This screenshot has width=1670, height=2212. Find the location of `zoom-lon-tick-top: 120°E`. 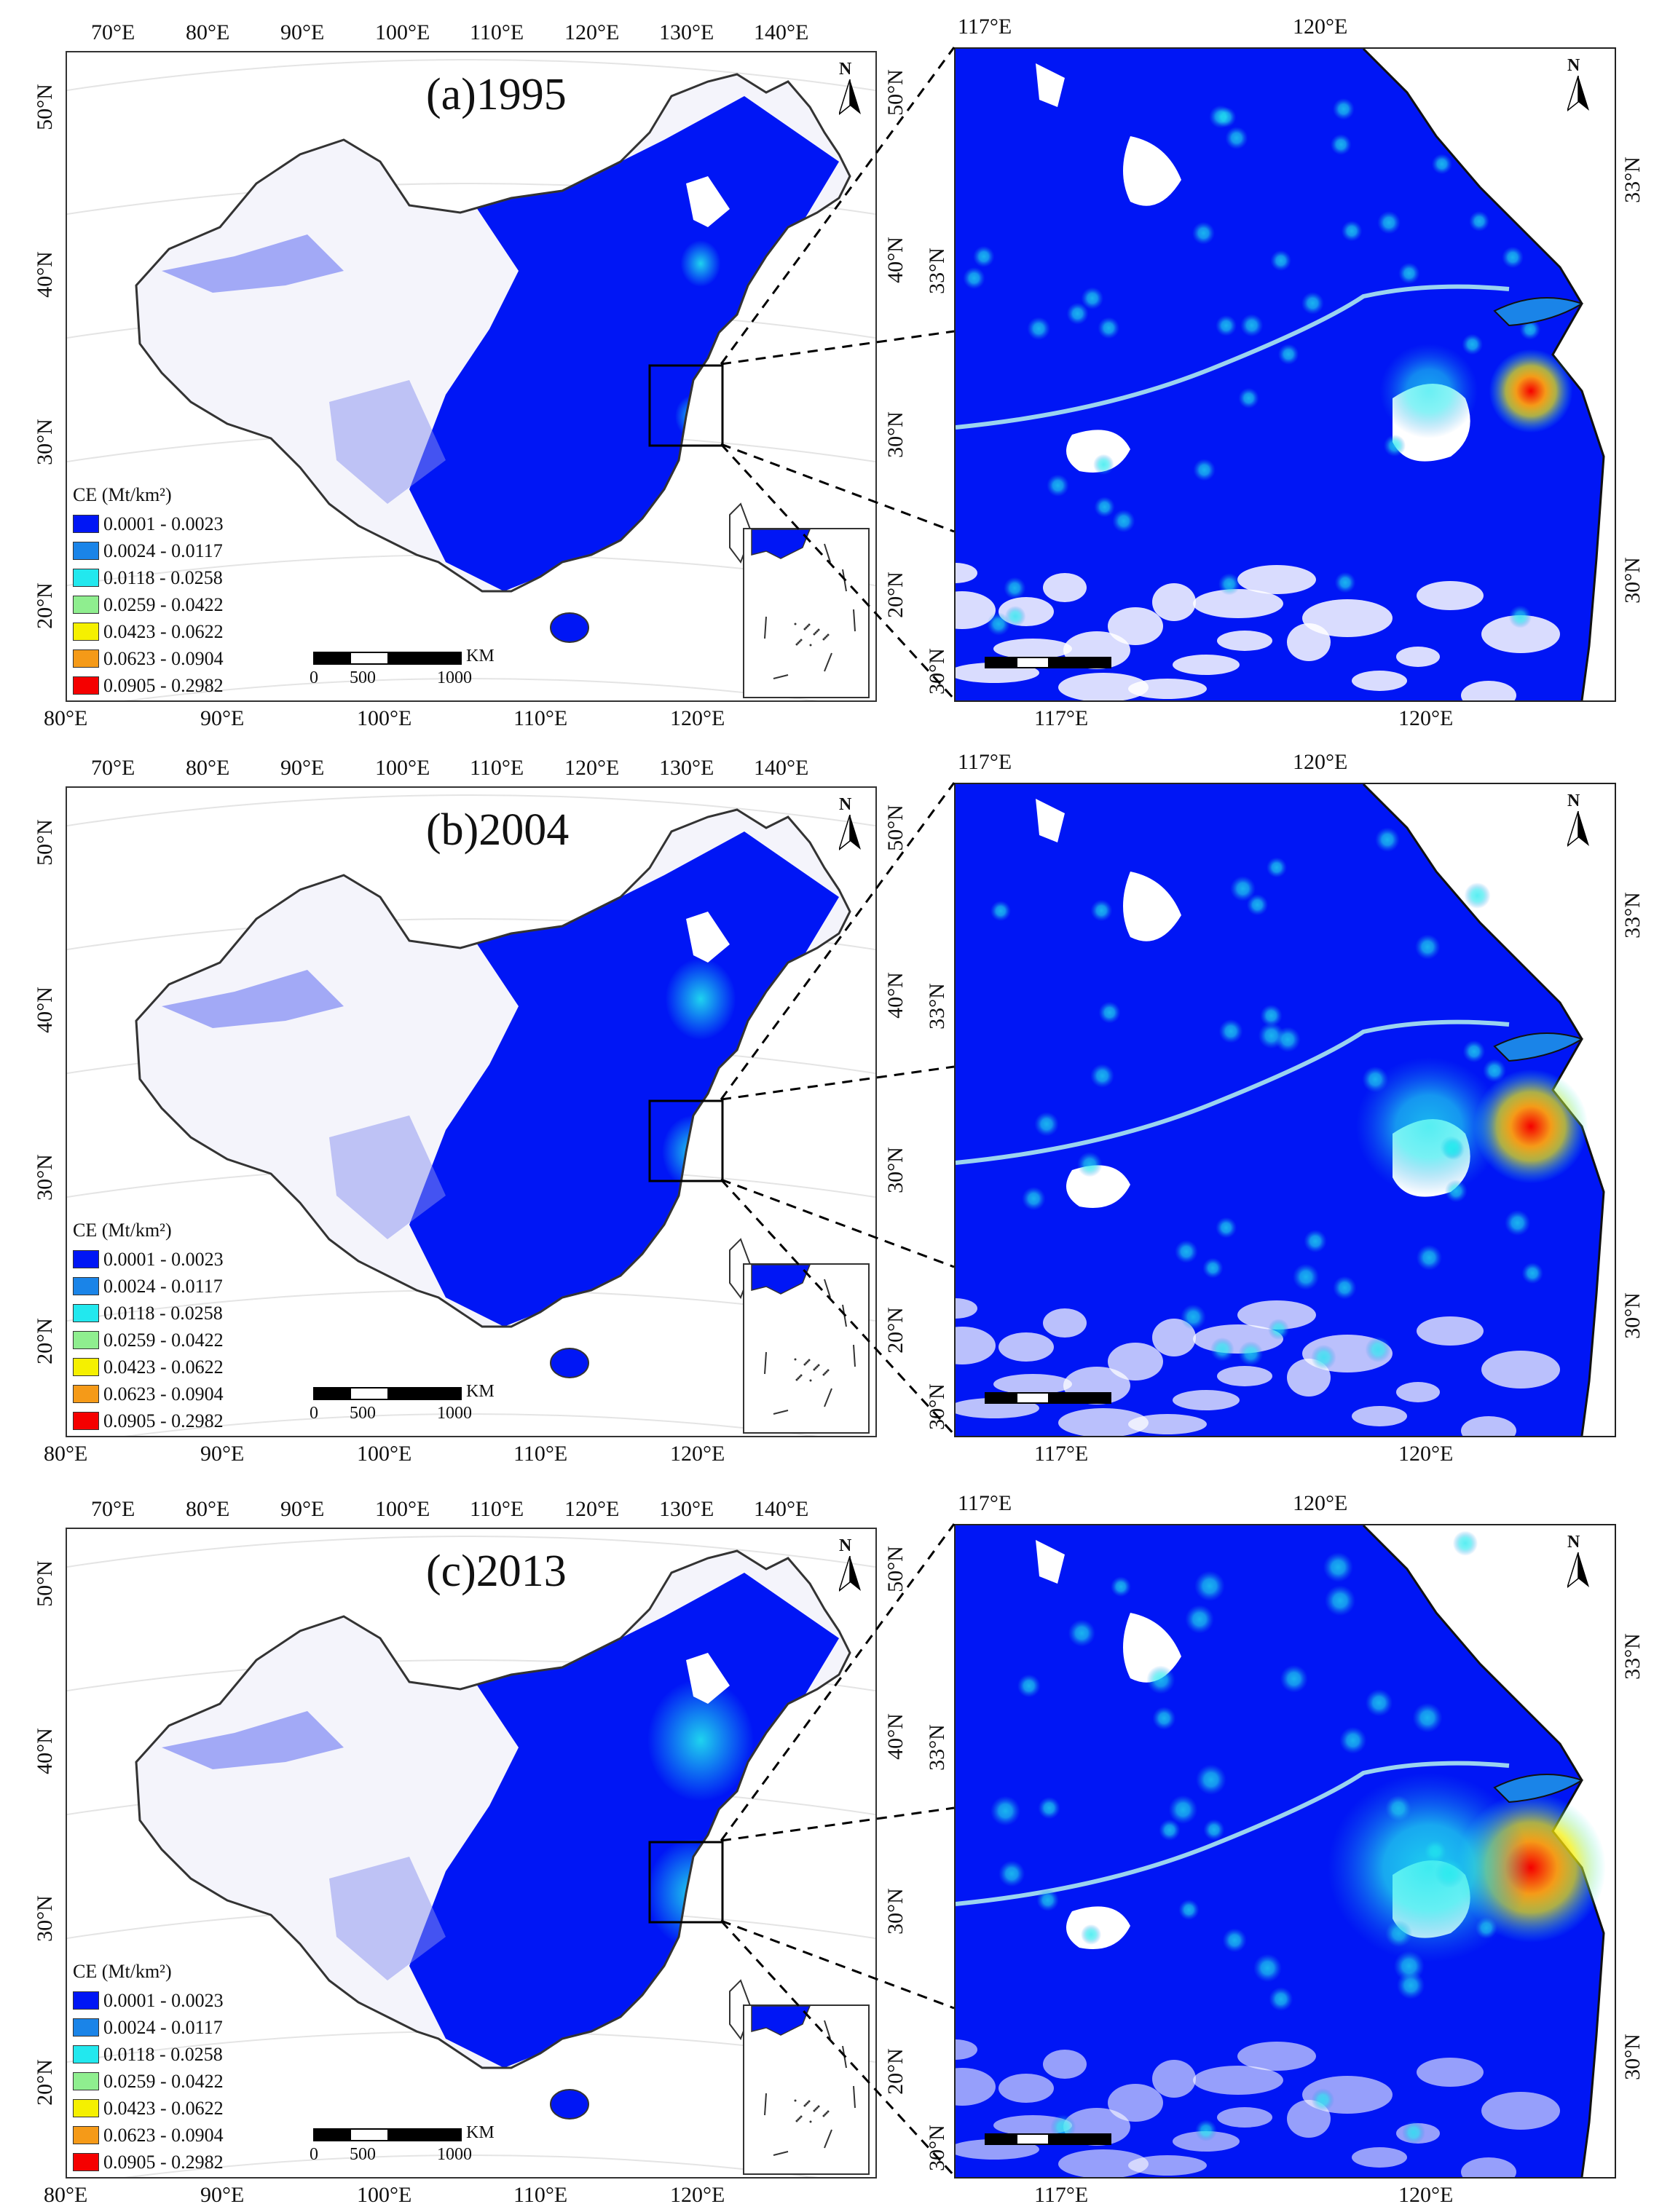

zoom-lon-tick-top: 120°E is located at coordinates (1320, 762).